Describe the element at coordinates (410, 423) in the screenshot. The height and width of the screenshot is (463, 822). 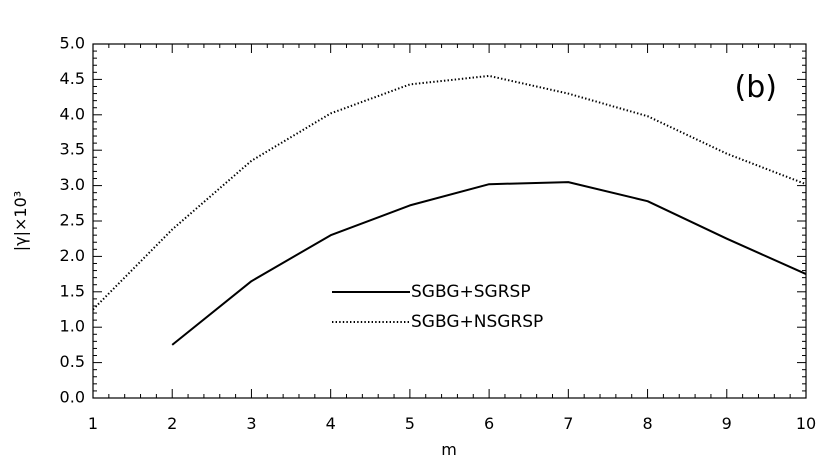
I see `x-tick-label: 5` at that location.